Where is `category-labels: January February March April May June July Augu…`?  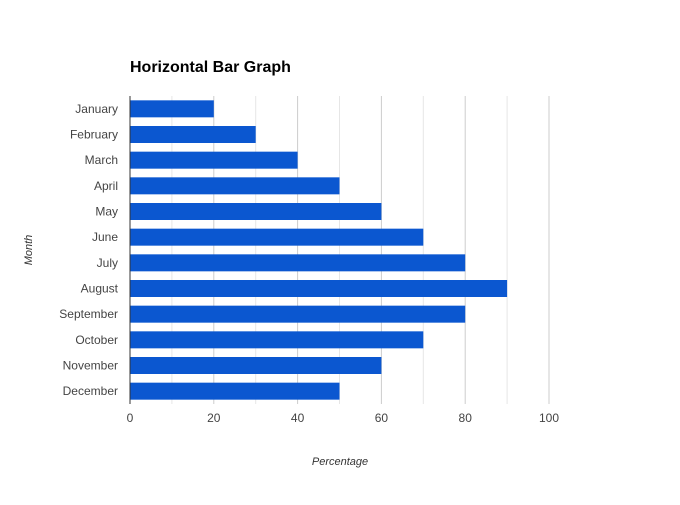 category-labels: January February March April May June July Augu… is located at coordinates (88, 250).